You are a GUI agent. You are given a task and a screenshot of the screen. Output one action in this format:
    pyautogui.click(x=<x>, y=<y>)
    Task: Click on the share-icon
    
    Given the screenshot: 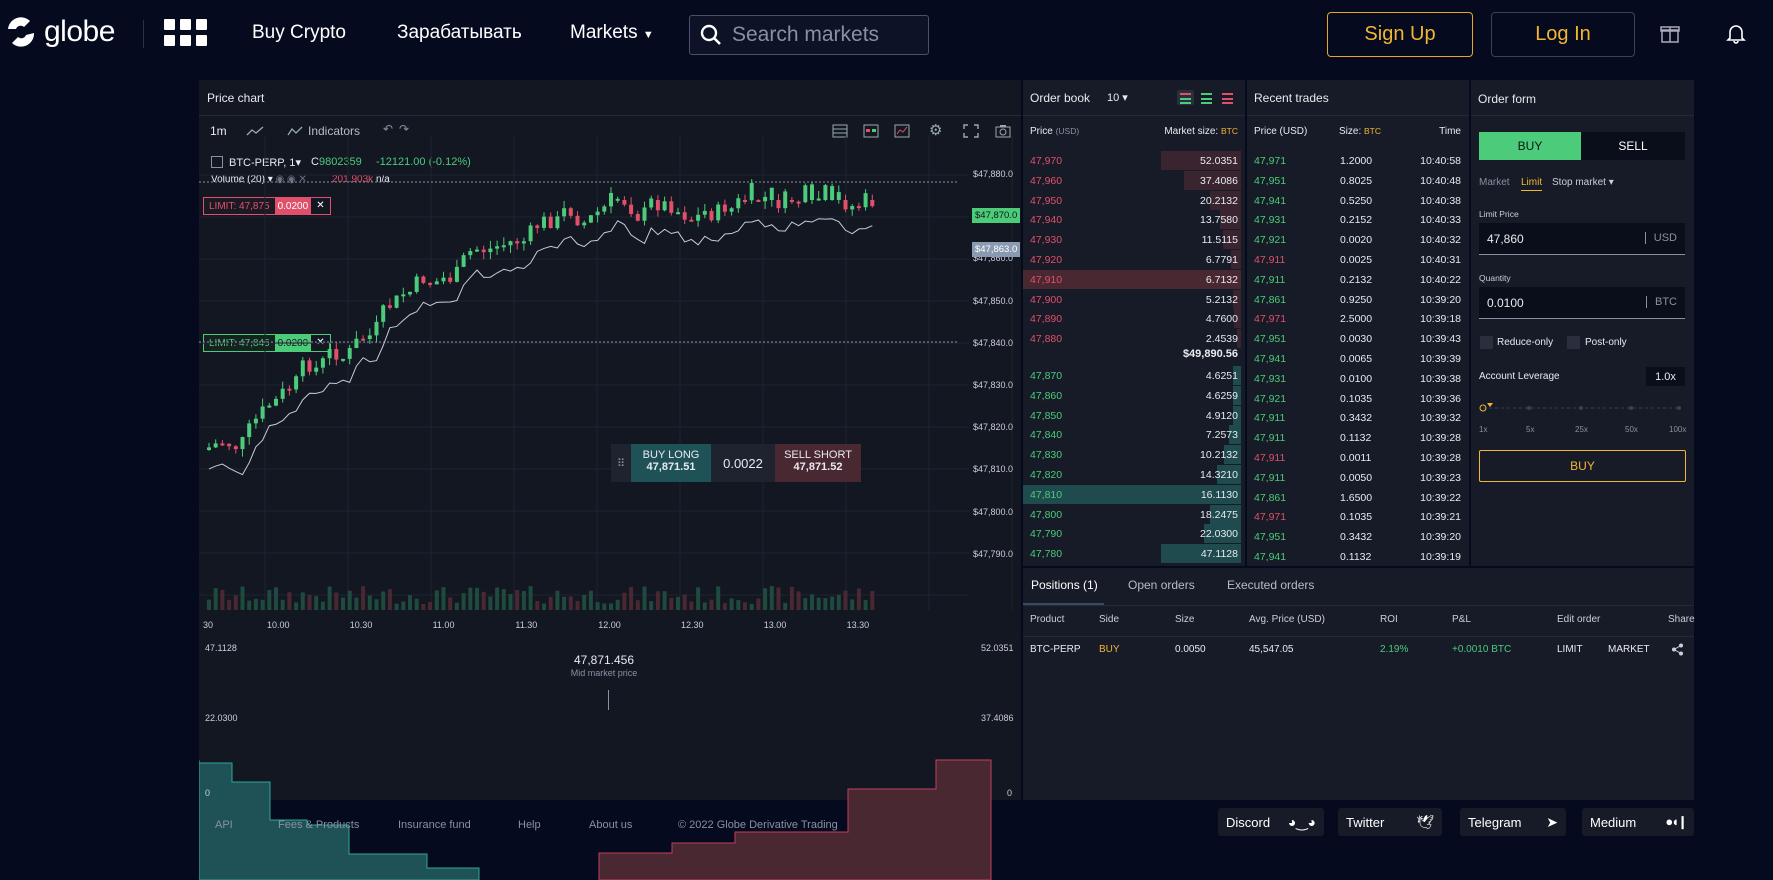 What is the action you would take?
    pyautogui.click(x=1677, y=649)
    